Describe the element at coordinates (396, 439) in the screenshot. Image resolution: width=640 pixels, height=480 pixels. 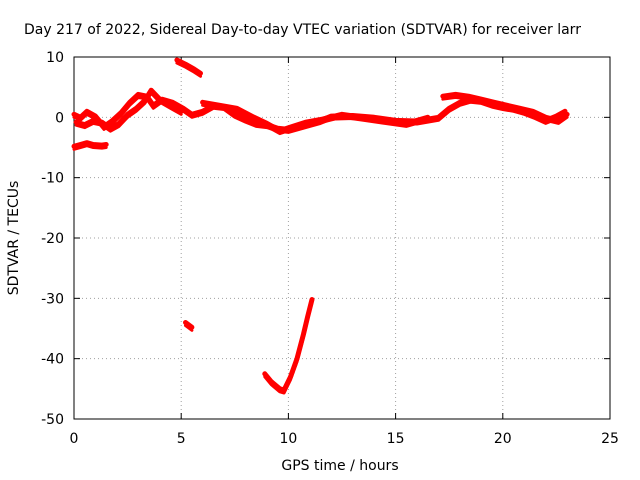
I see `x-tick-label: 15` at that location.